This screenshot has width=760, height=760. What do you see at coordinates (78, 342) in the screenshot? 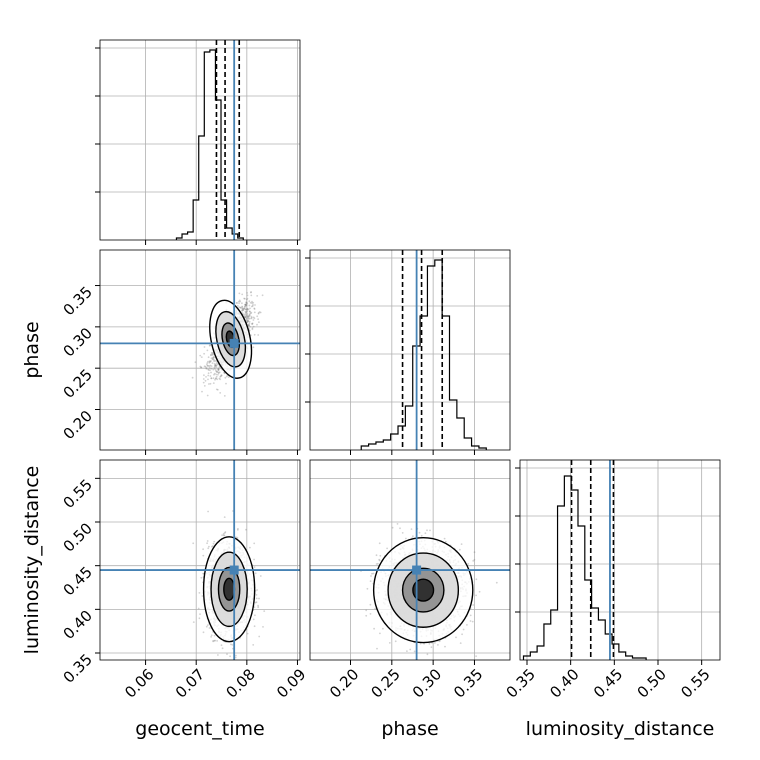
I see `y-tick-label-phase: 0.30` at bounding box center [78, 342].